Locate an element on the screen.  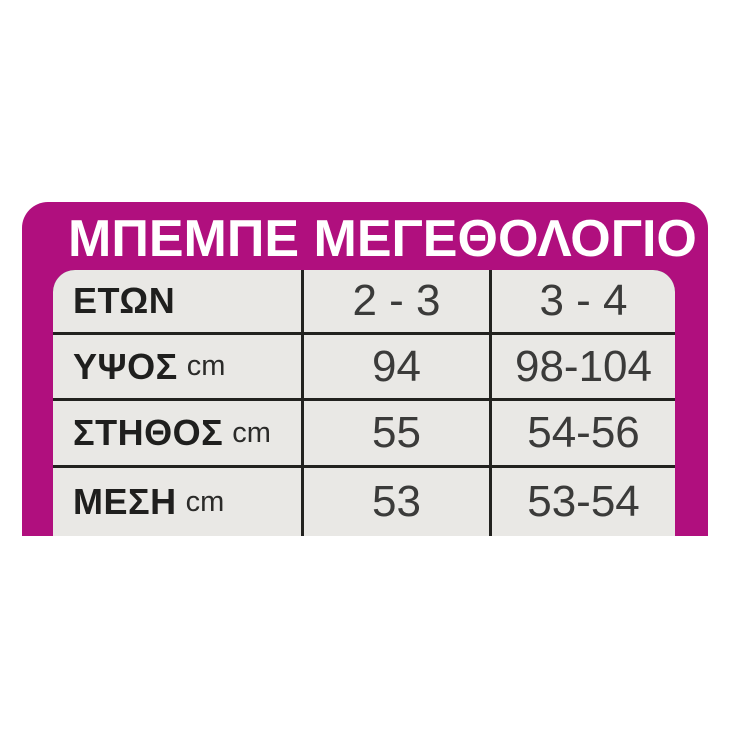
cell-value-text: 53-54 is located at coordinates (583, 501).